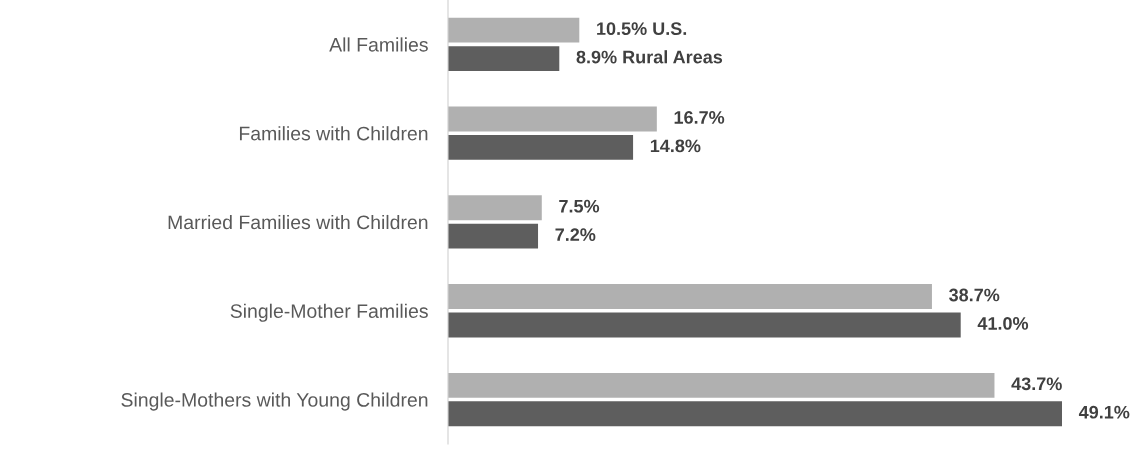 The image size is (1148, 453). Describe the element at coordinates (649, 57) in the screenshot. I see `data-label: 8.9% Rural Areas` at that location.